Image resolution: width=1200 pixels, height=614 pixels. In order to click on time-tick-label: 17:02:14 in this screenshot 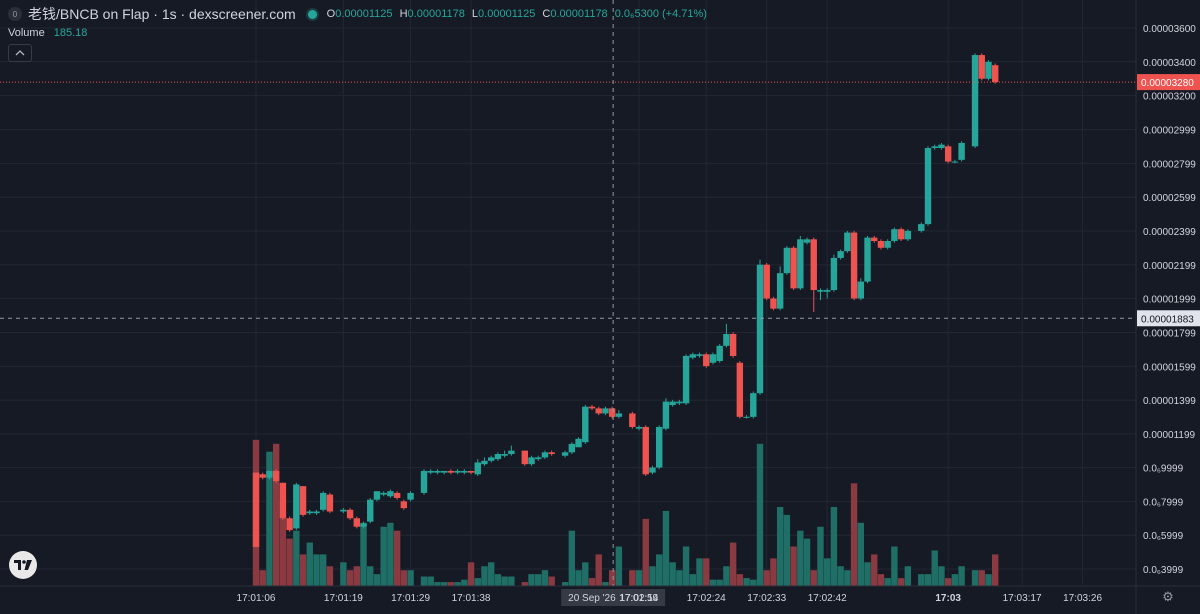, I will do `click(639, 598)`.